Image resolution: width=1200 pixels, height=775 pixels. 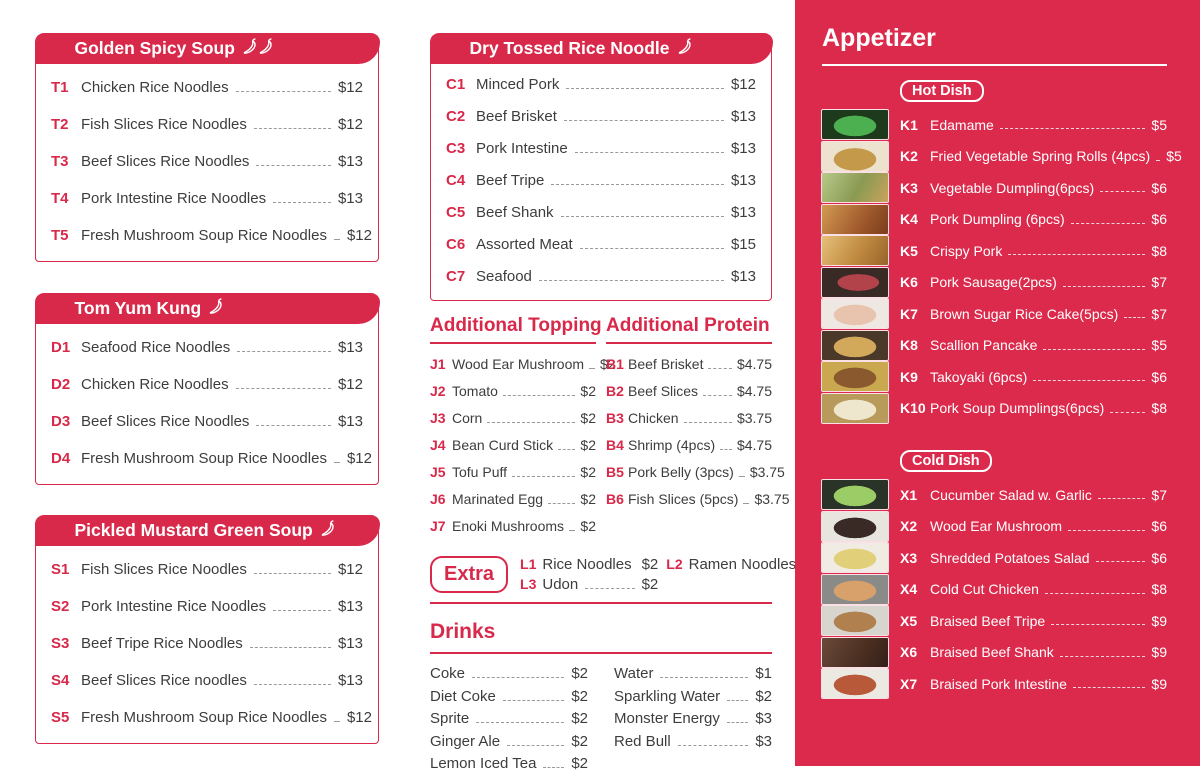 I want to click on menu-item-row: J4 Bean Curd Stick $2, so click(x=513, y=445).